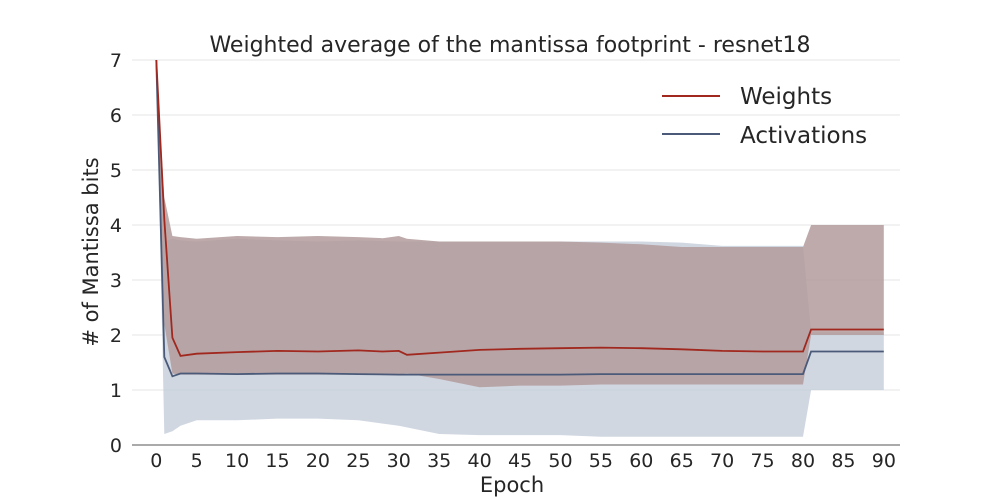 The image size is (1000, 500). Describe the element at coordinates (116, 253) in the screenshot. I see `y-axis-ticks: 0 1 2 3 4 5 6 7` at that location.